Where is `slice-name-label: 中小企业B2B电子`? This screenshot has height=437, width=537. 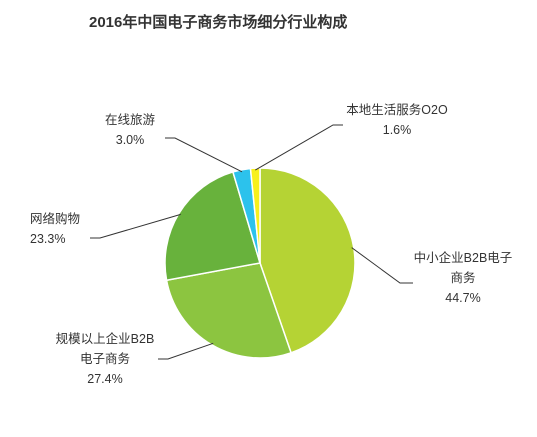 slice-name-label: 中小企业B2B电子 is located at coordinates (463, 257).